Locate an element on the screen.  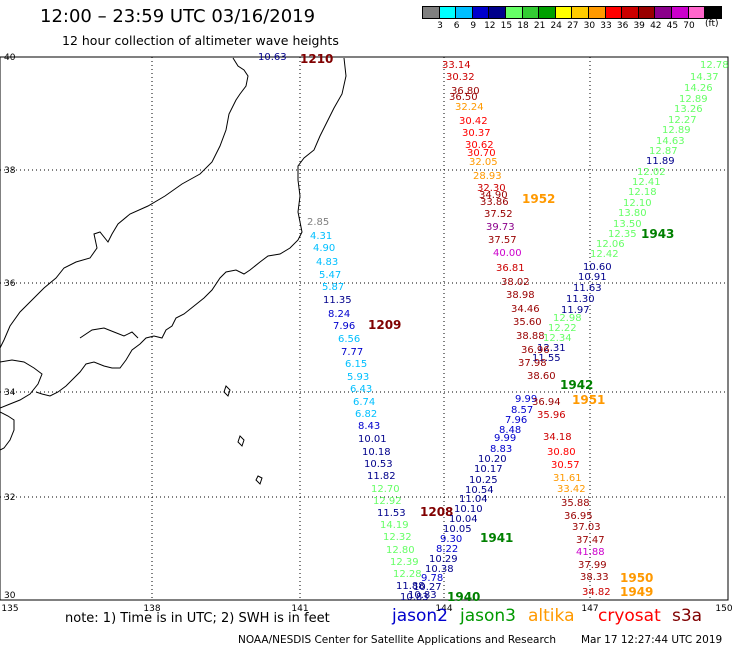
wave-height-value: 8.48 is located at coordinates (510, 430).